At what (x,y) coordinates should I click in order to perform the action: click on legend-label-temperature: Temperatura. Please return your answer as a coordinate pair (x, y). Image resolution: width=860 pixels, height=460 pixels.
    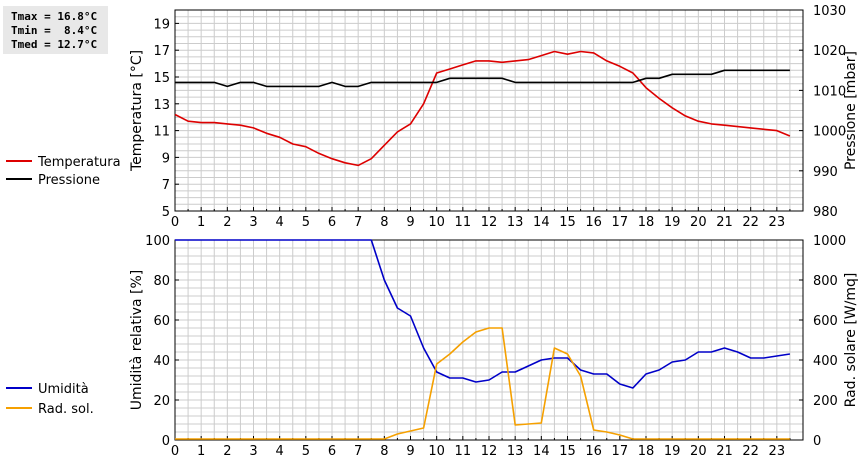
    Looking at the image, I should click on (79, 162).